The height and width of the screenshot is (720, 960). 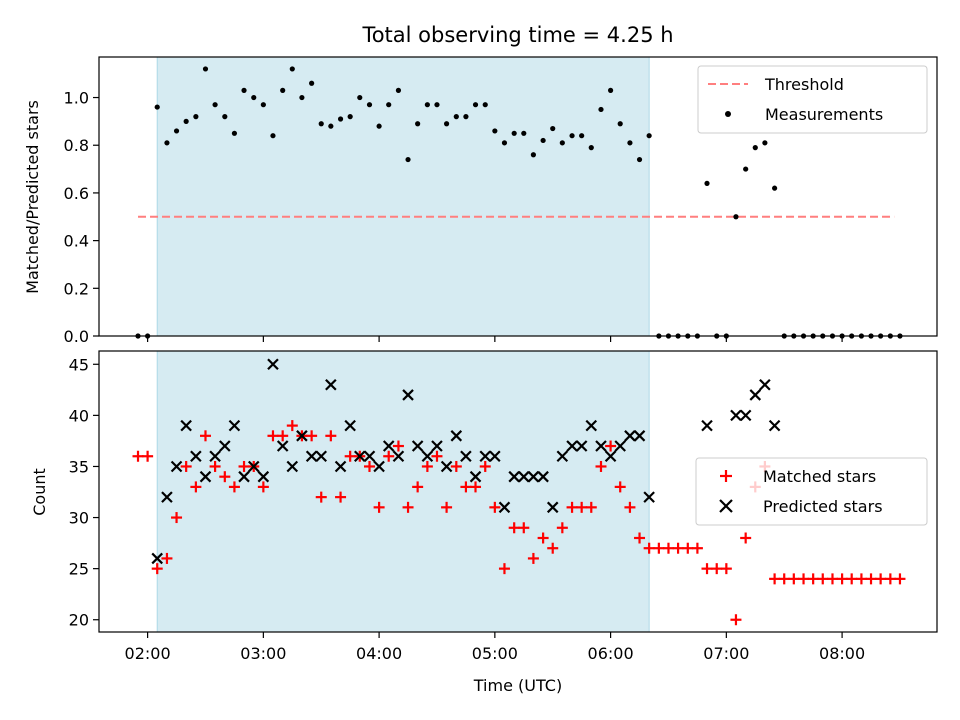 I want to click on bottom-ytick-label: 30, so click(x=79, y=518).